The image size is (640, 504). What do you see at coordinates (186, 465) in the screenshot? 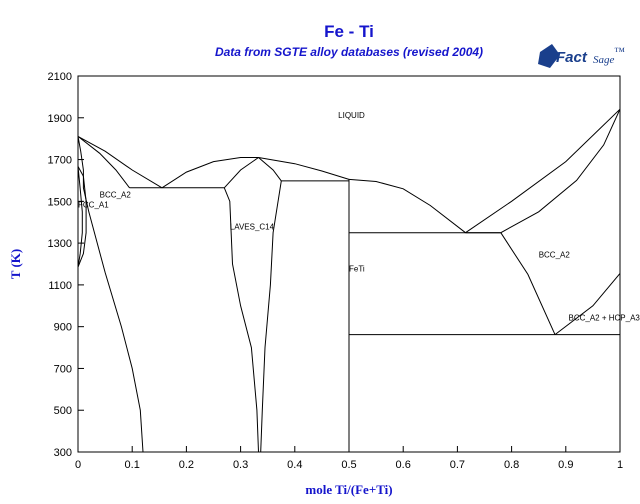
I see `x-tick-label: 0.2` at bounding box center [186, 465].